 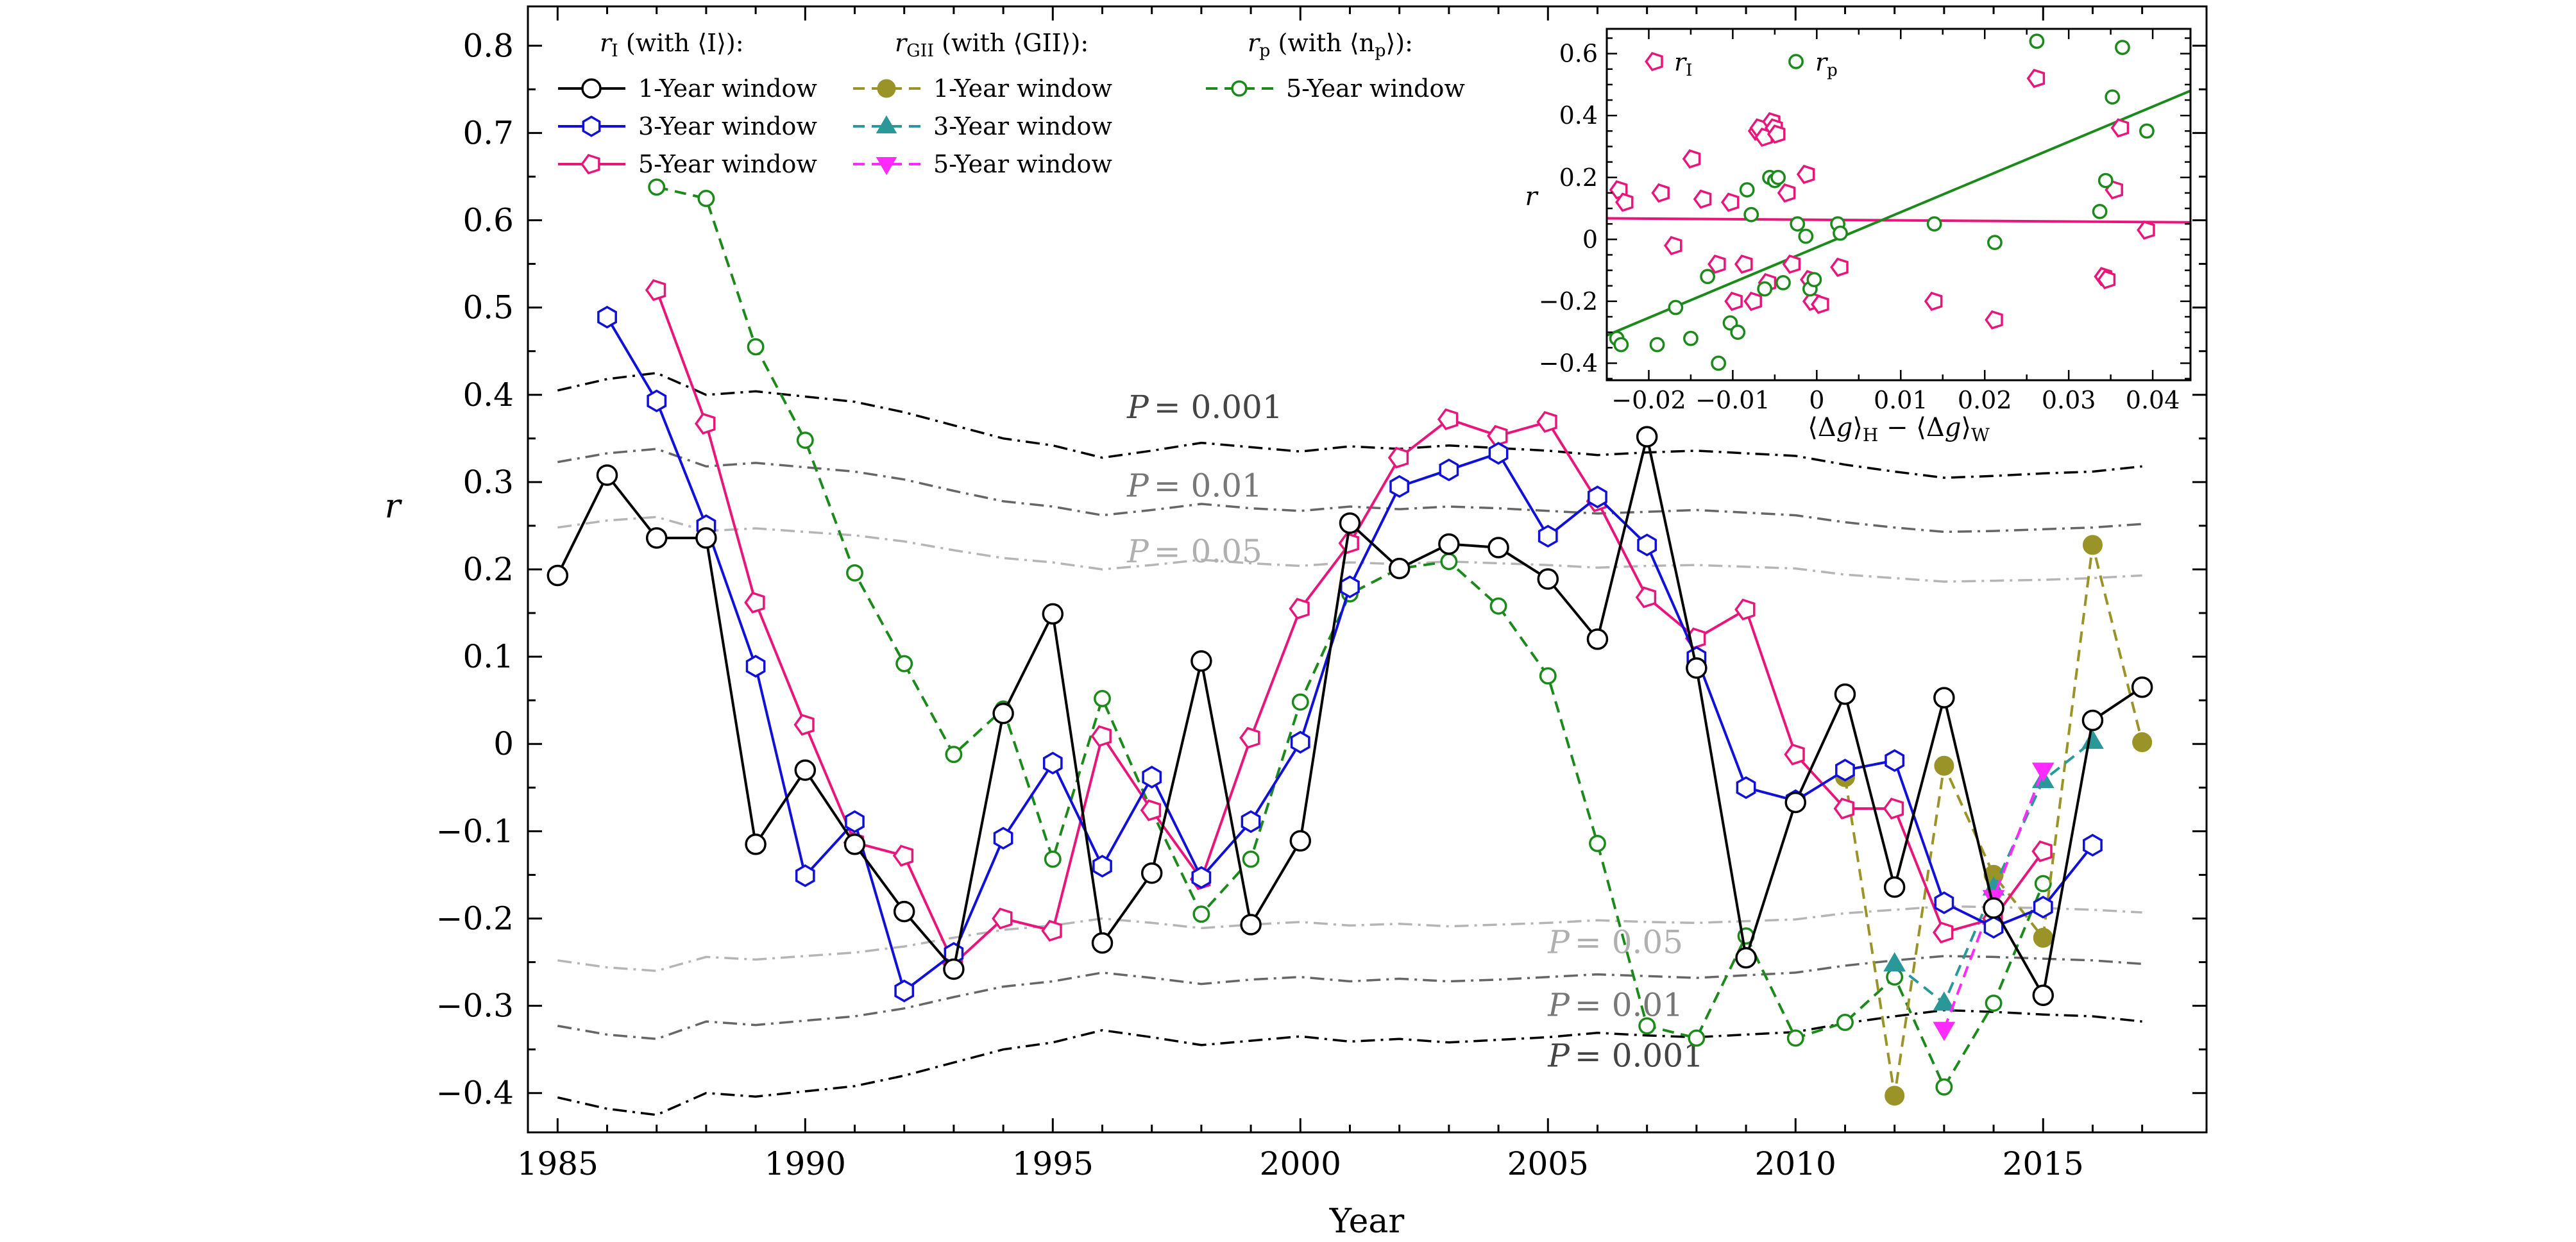 I want to click on inset-plot-frame, so click(x=1899, y=205).